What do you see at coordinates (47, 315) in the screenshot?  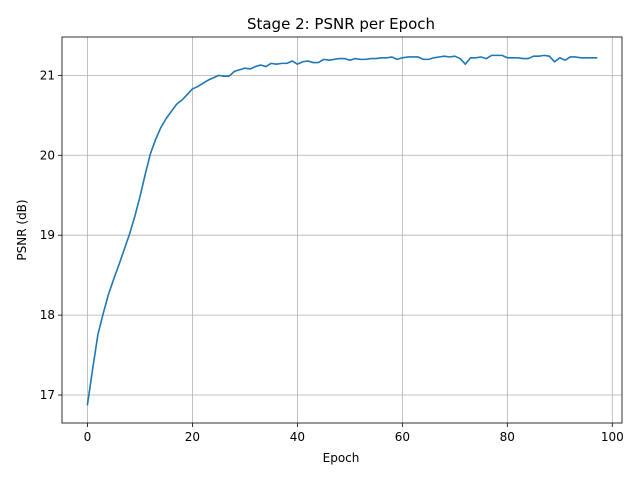 I see `y-tick-label: 18` at bounding box center [47, 315].